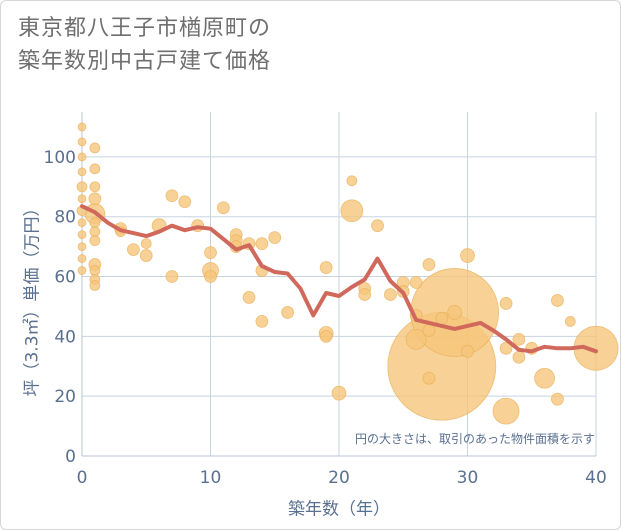 The width and height of the screenshot is (621, 530). What do you see at coordinates (474, 439) in the screenshot?
I see `bubble-size-note: 円の大きさは、取引のあった物件面積を示す` at bounding box center [474, 439].